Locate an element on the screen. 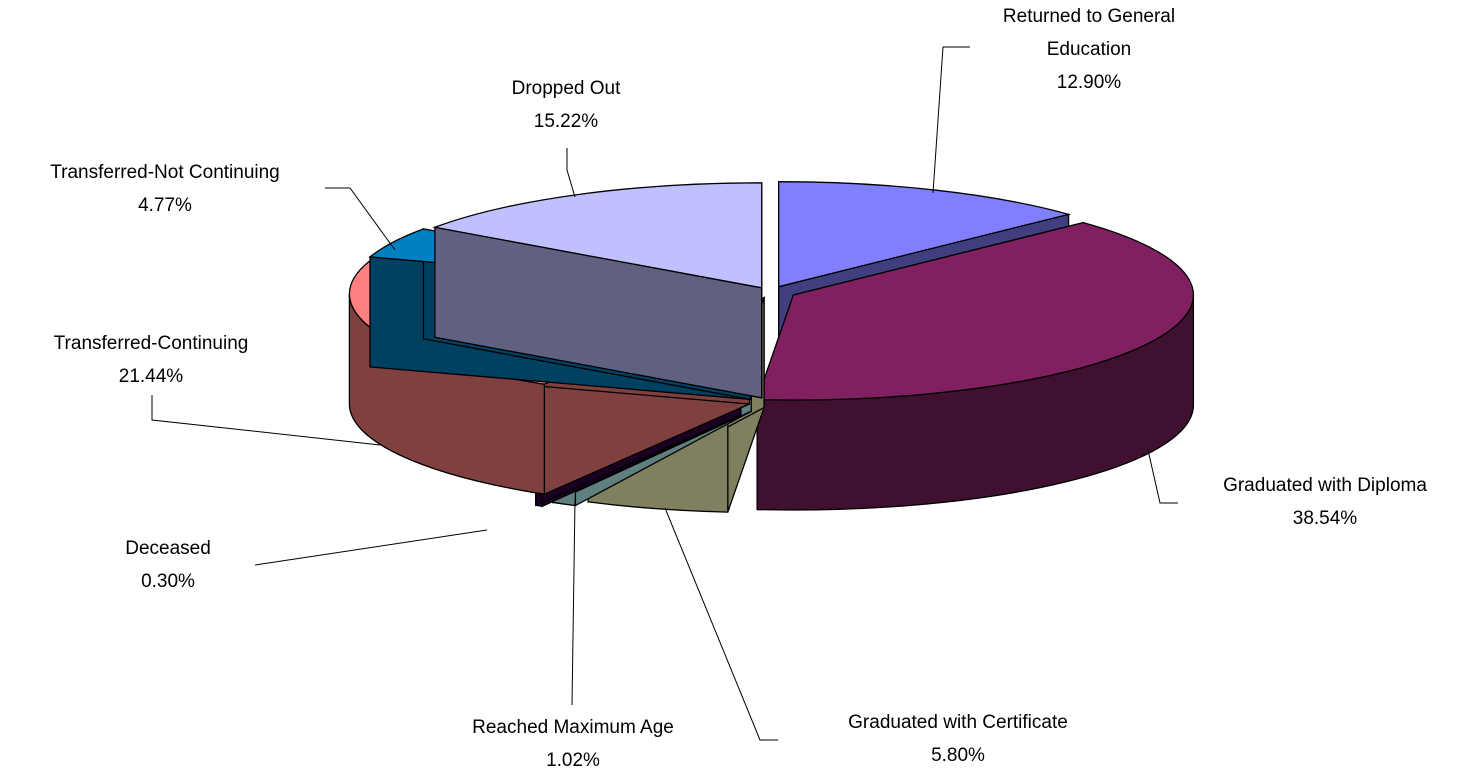 The image size is (1464, 774). category-label: Graduated with Certificate is located at coordinates (958, 722).